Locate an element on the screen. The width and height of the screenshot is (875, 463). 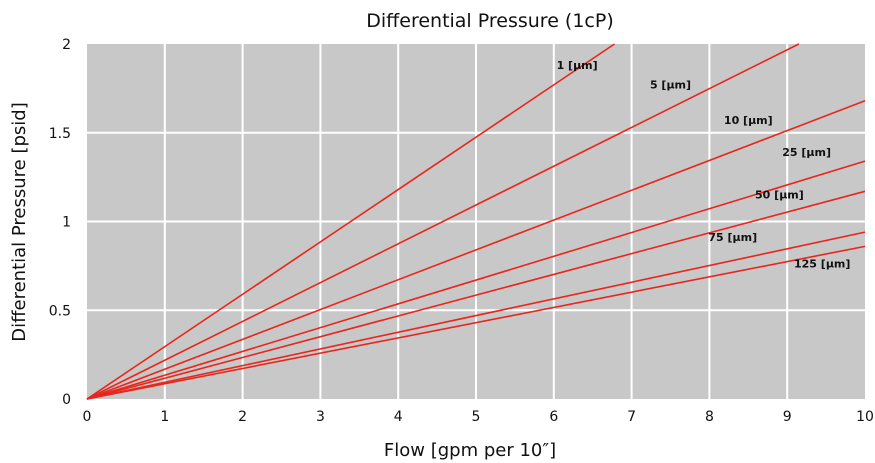
x-tick-label: 10 is located at coordinates (865, 417).